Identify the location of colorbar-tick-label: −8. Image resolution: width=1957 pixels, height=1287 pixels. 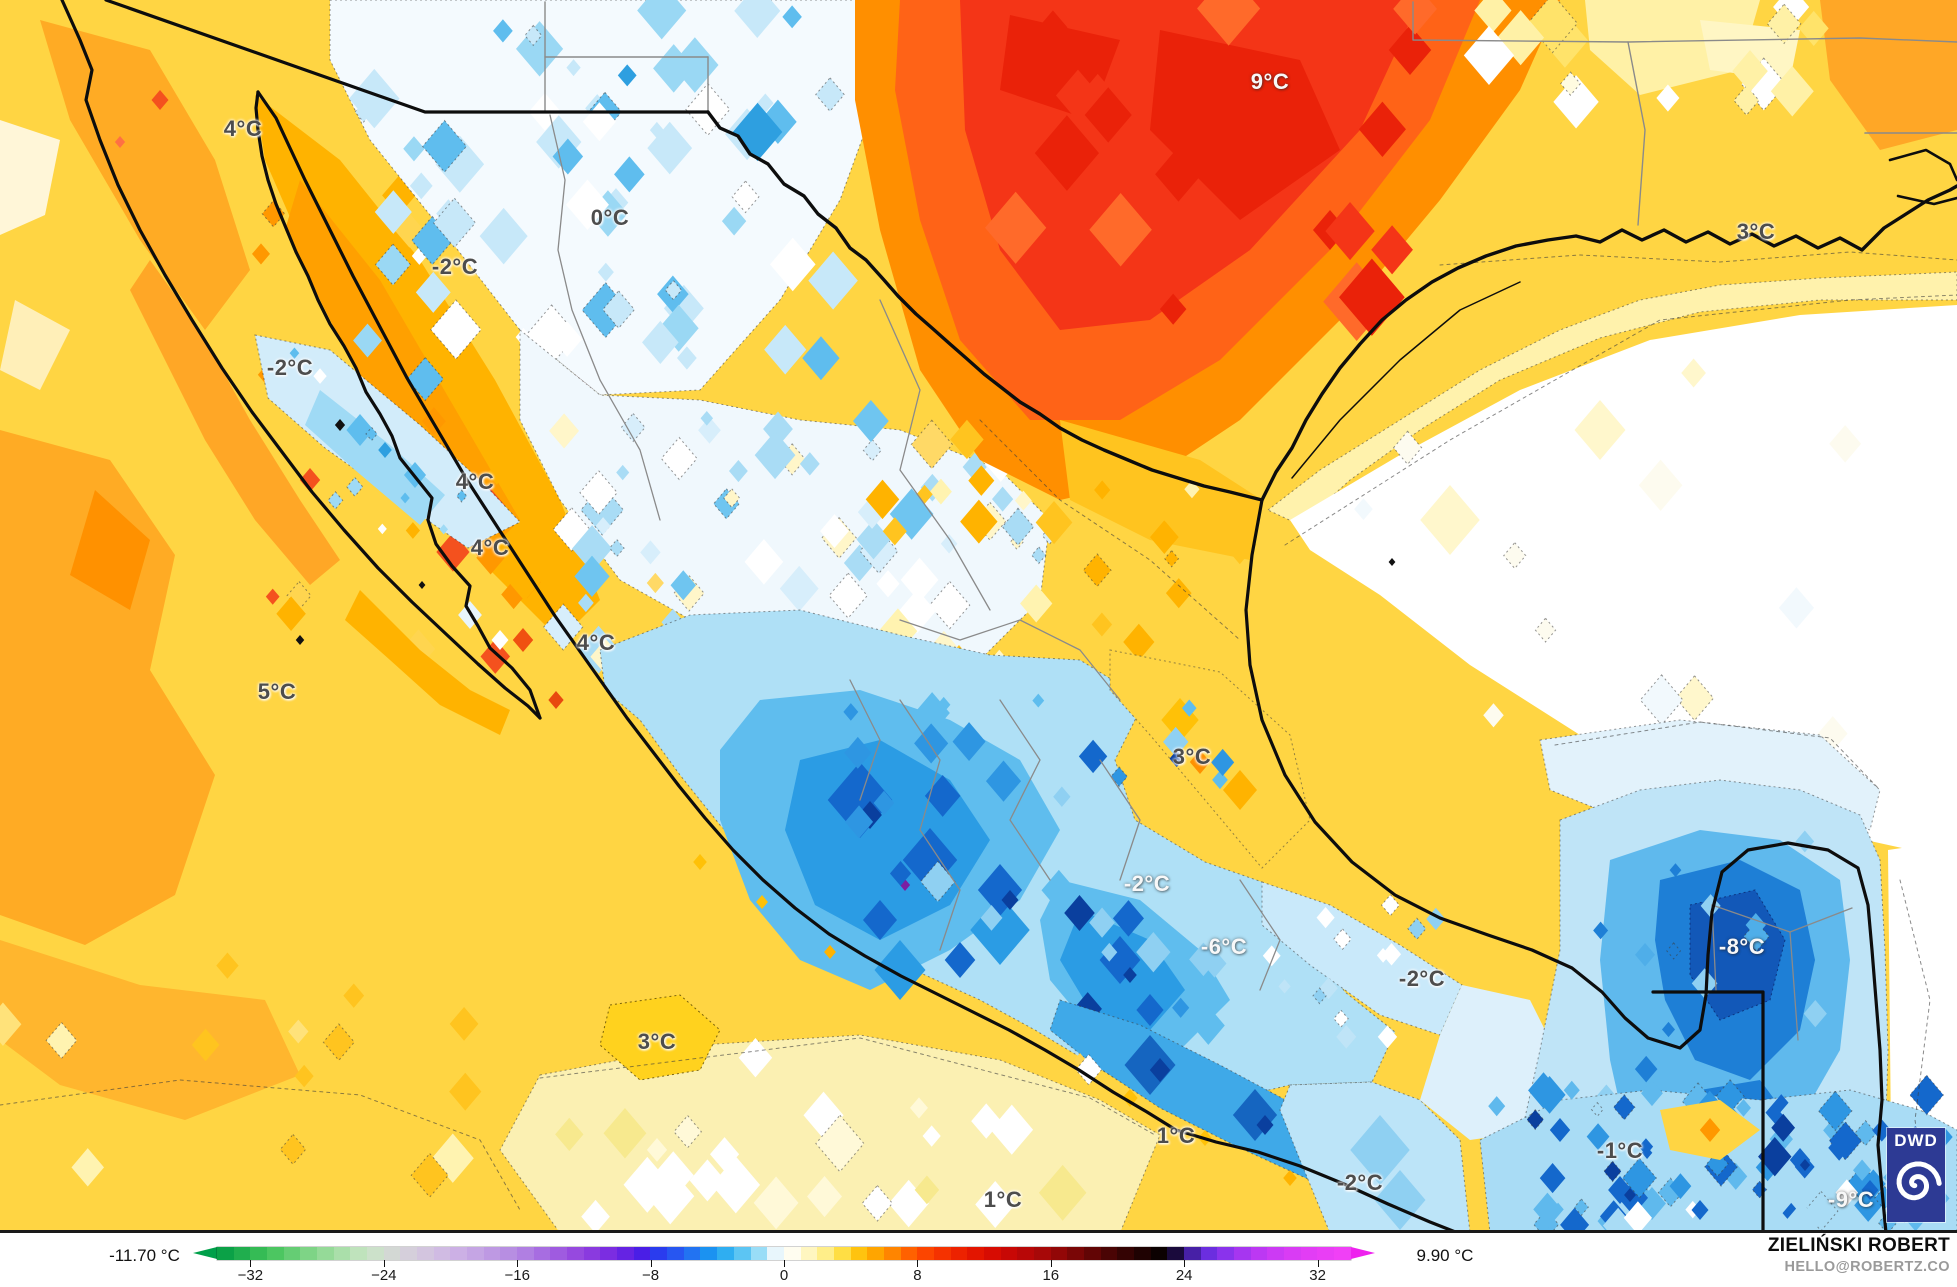
(651, 1275).